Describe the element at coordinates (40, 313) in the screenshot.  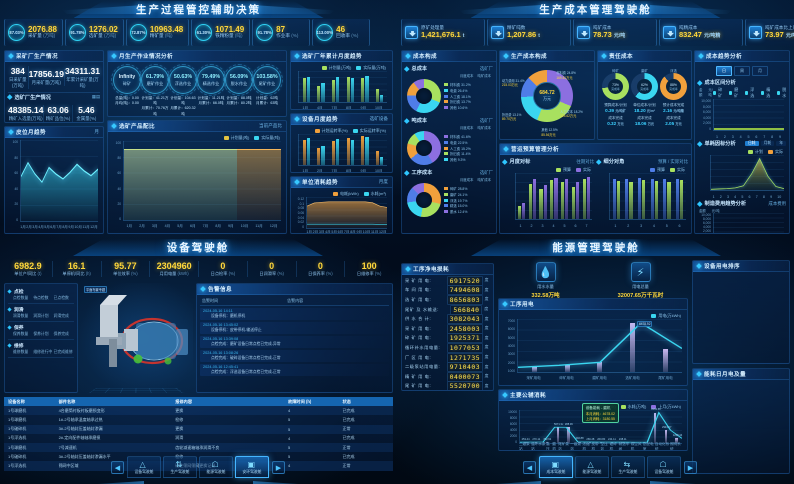
I see `tree-group-1: 润滑 润滑数量 润滑计划 润滑完成` at that location.